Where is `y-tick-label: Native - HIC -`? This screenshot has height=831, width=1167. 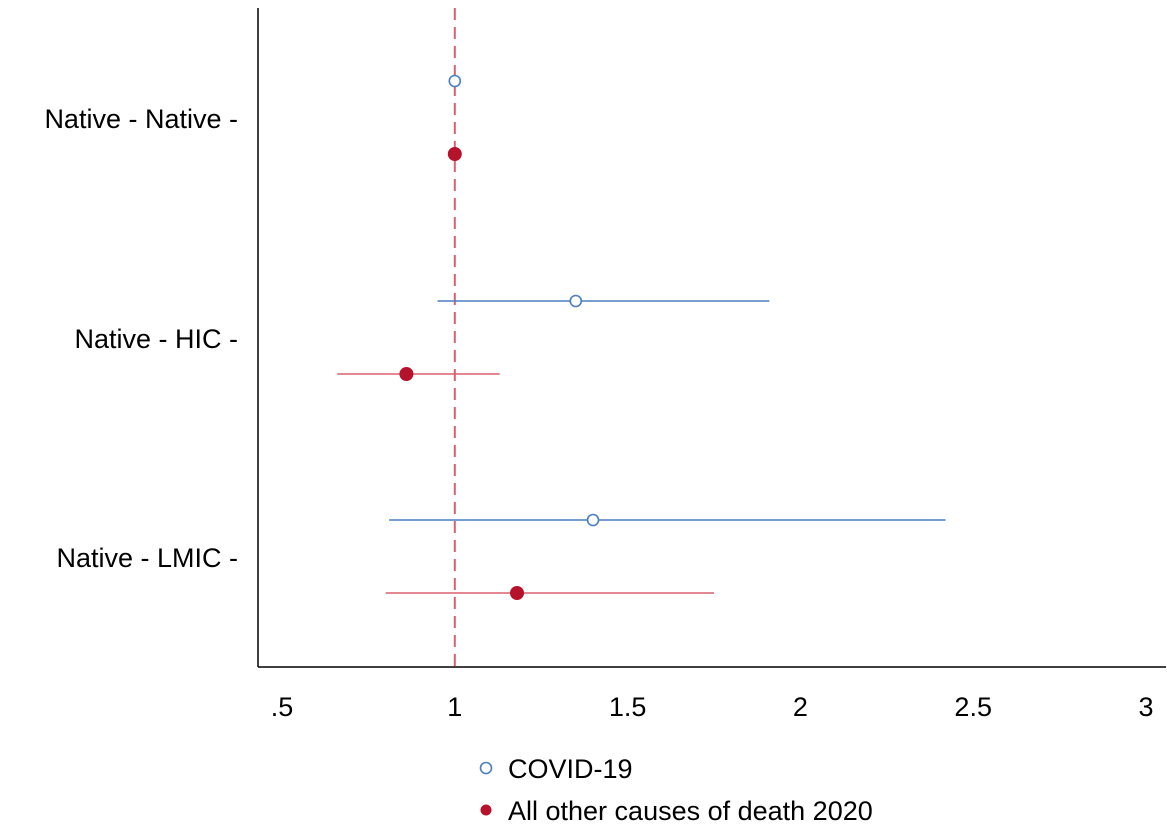
y-tick-label: Native - HIC - is located at coordinates (156, 339).